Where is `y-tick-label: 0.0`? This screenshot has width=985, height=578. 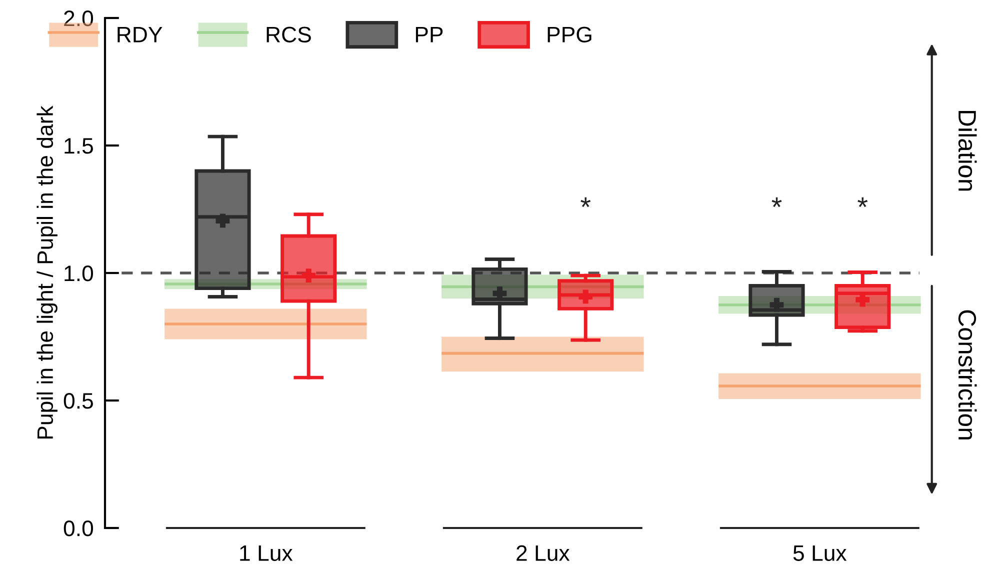 y-tick-label: 0.0 is located at coordinates (79, 528).